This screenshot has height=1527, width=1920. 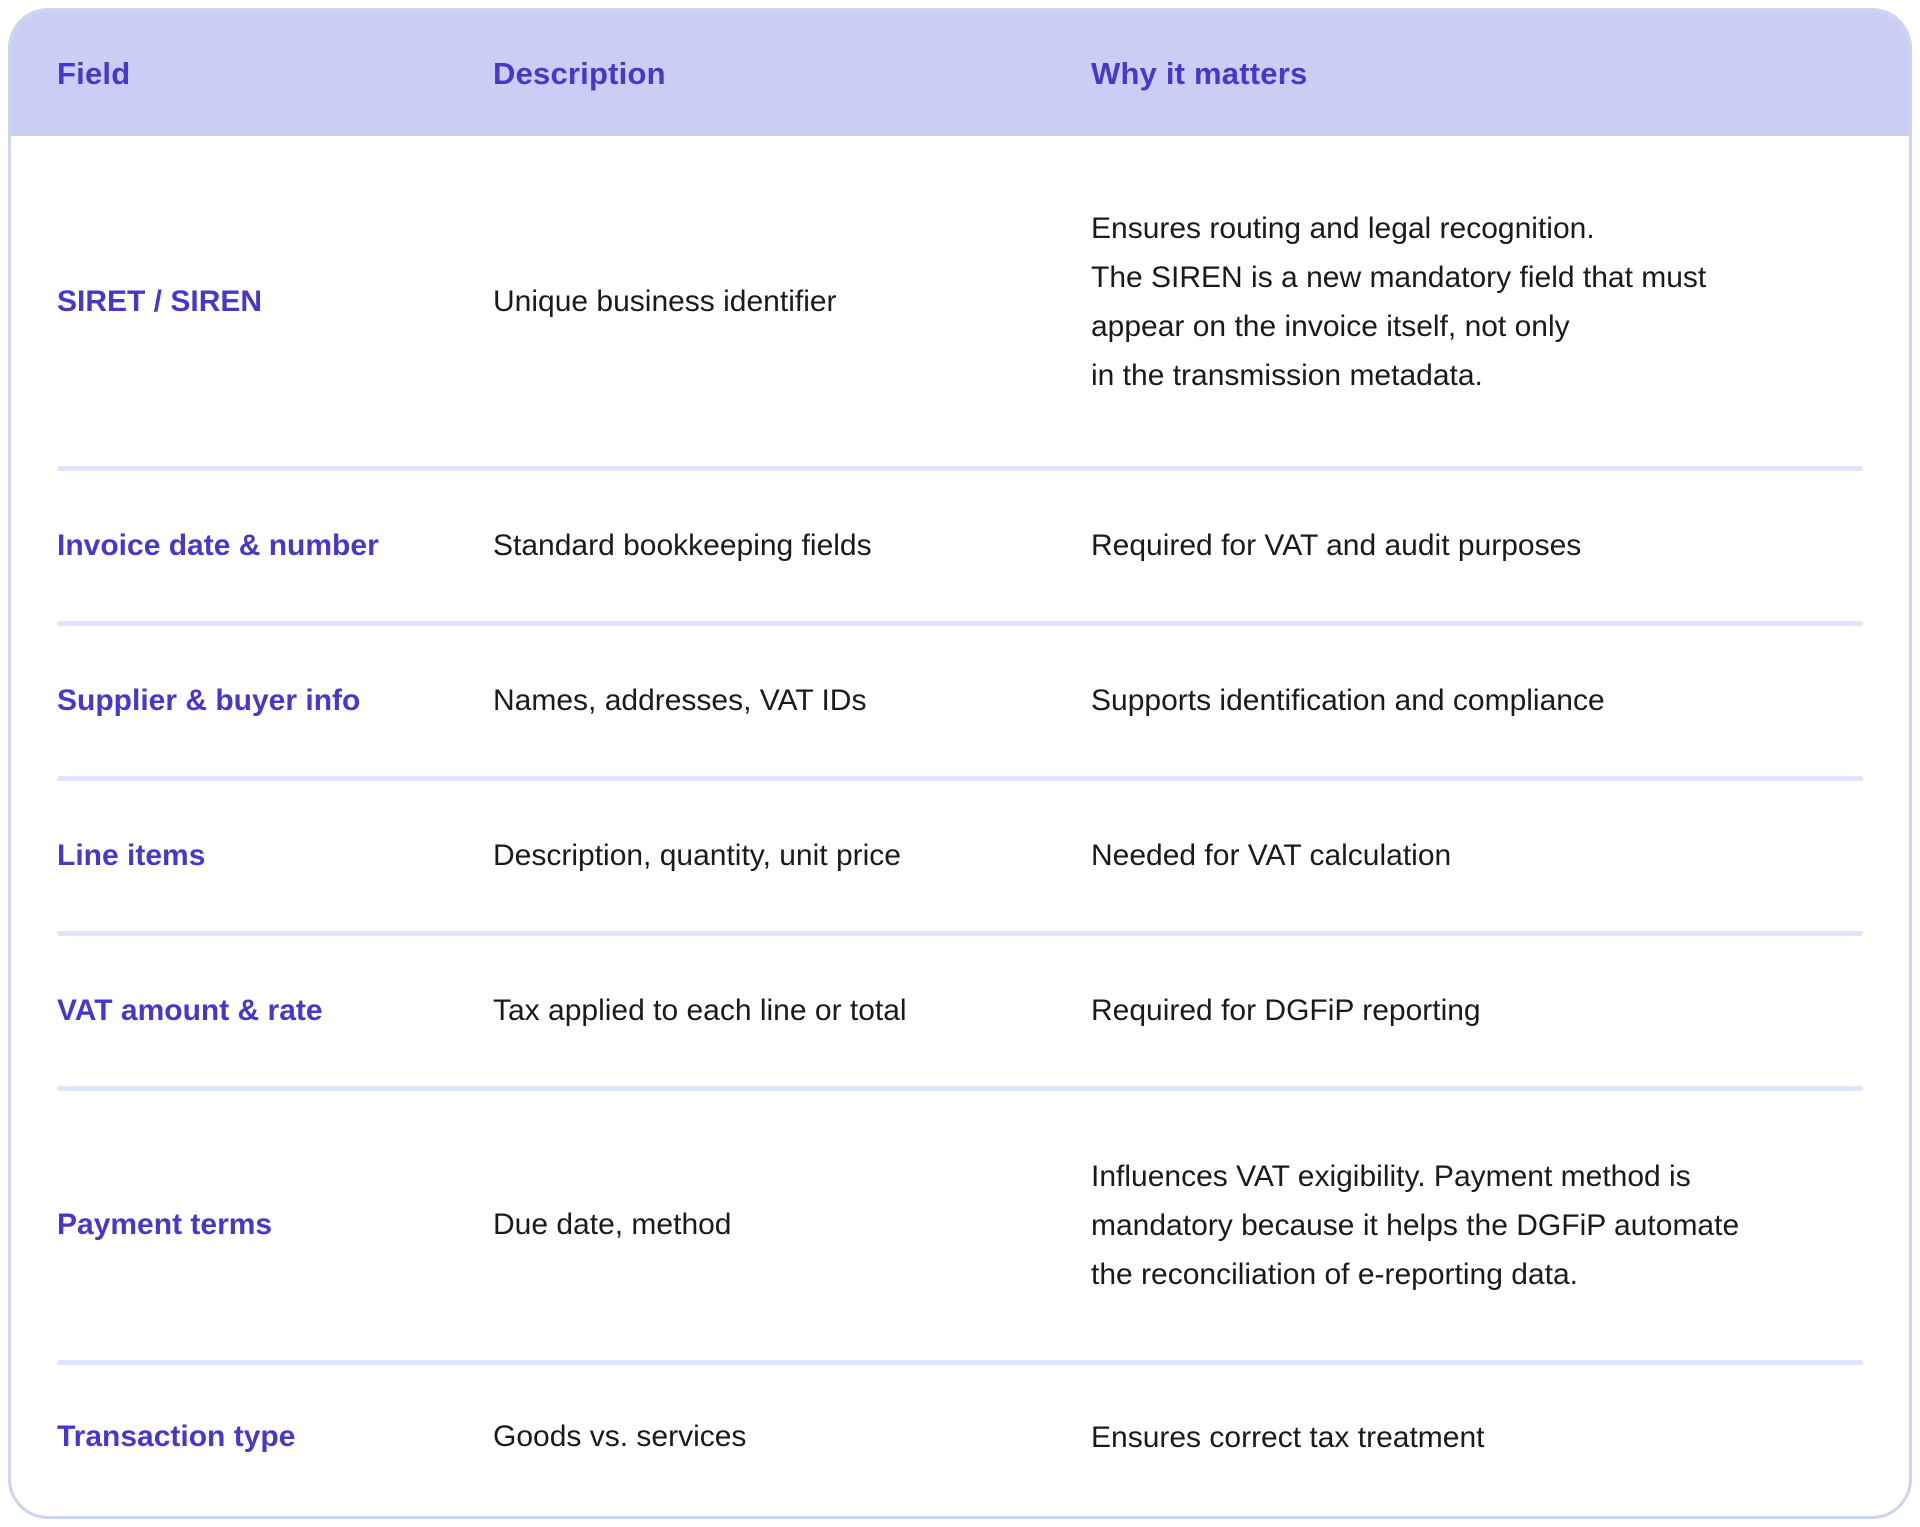 What do you see at coordinates (1336, 545) in the screenshot?
I see `why-it-matters-cell: Required for VAT and audit purposes` at bounding box center [1336, 545].